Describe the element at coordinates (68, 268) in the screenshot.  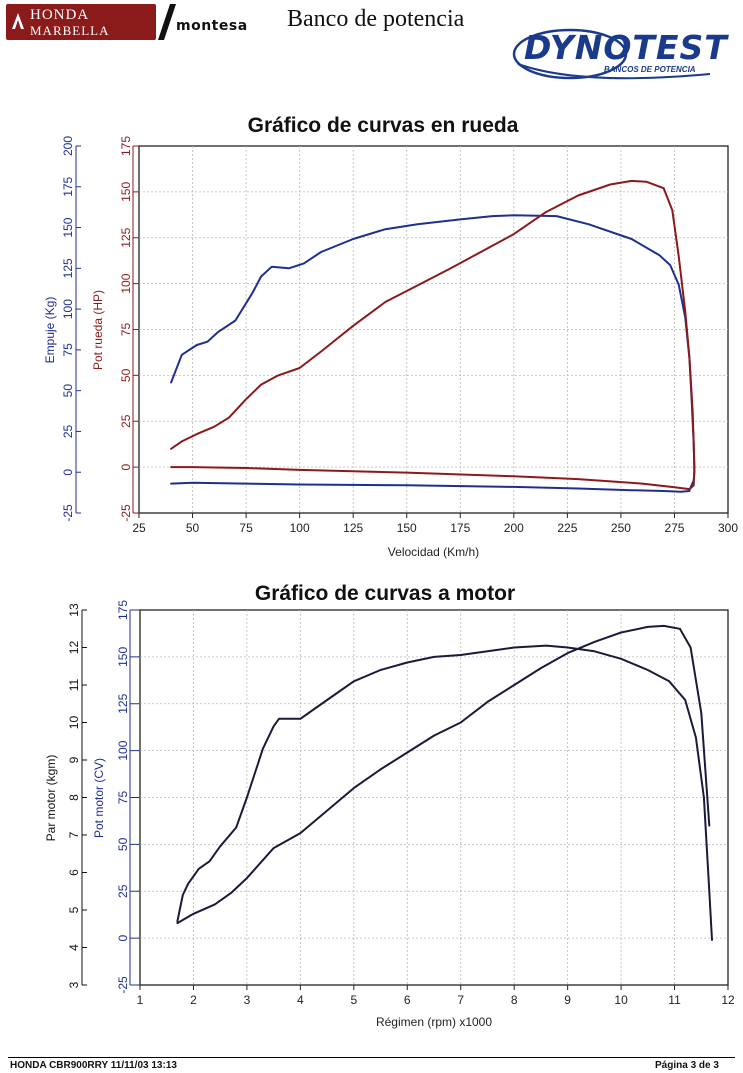
I see `left-axis-tick-label: 125` at that location.